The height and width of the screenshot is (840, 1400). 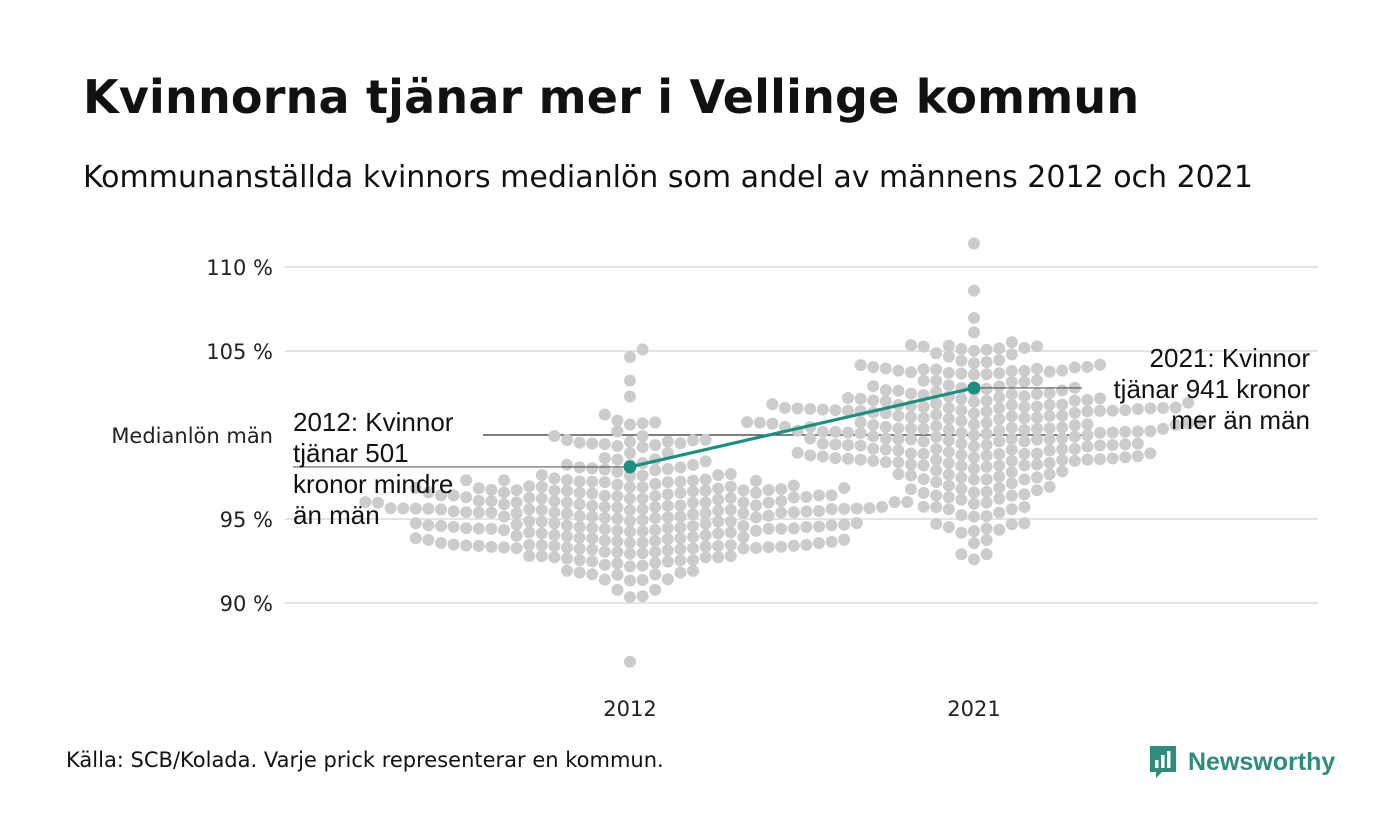 I want to click on y-axis: 90 % 95 % Medianlön män 105 % 110 %, so click(x=192, y=436).